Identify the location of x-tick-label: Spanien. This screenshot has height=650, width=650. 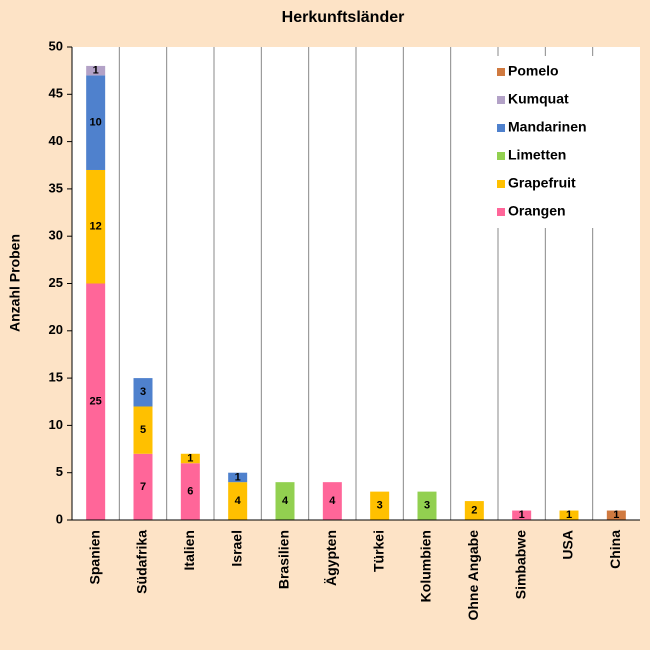
(94, 557).